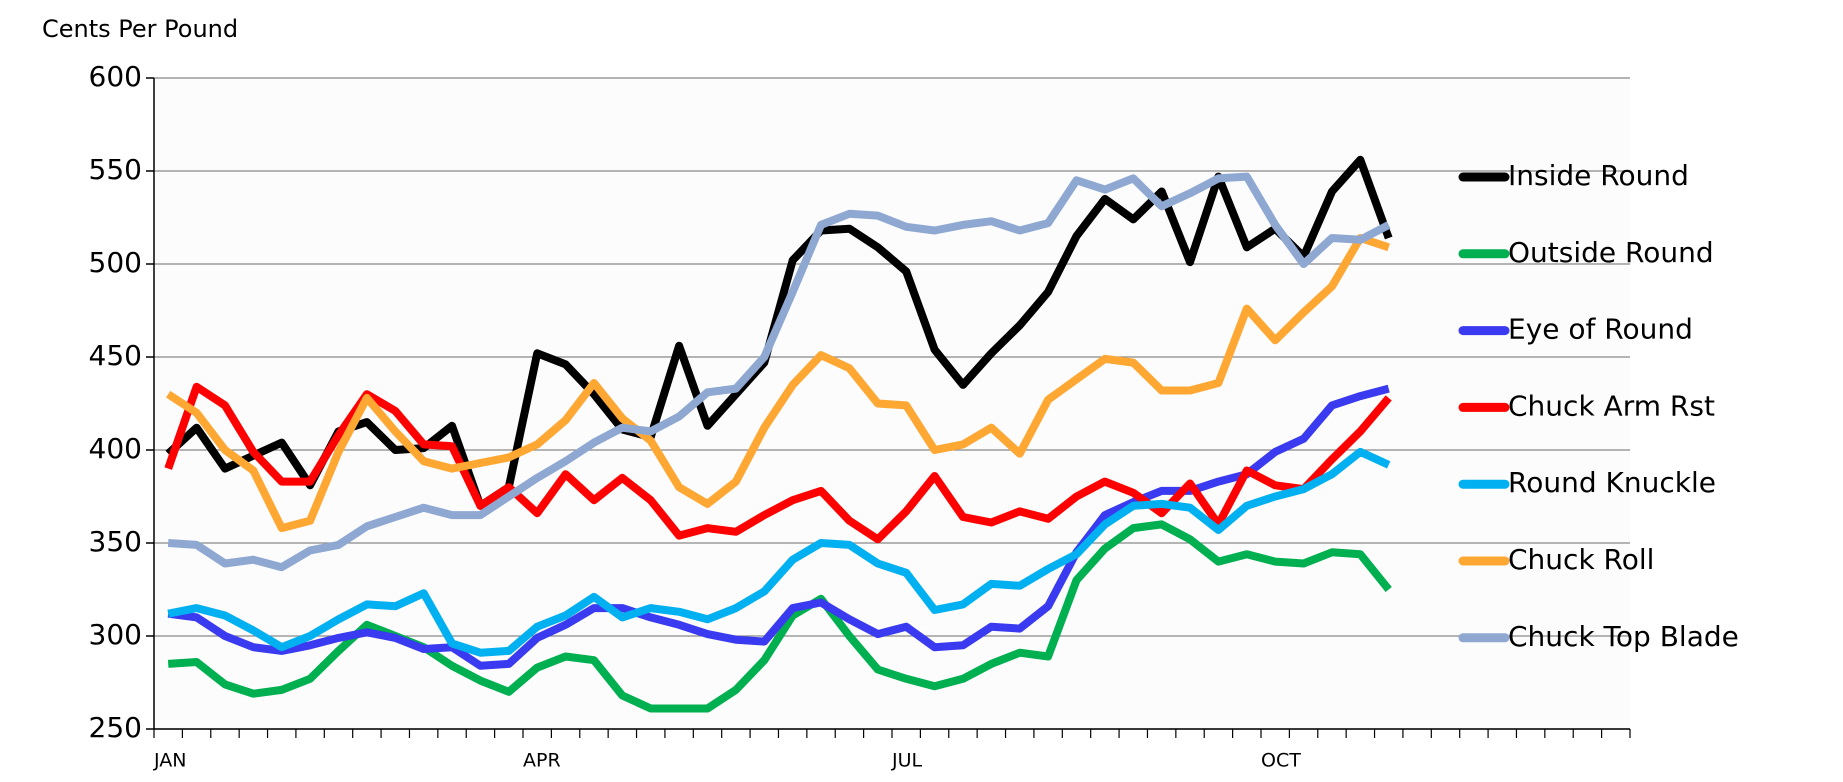 The image size is (1843, 782). I want to click on x-tick-label: OCT, so click(1281, 761).